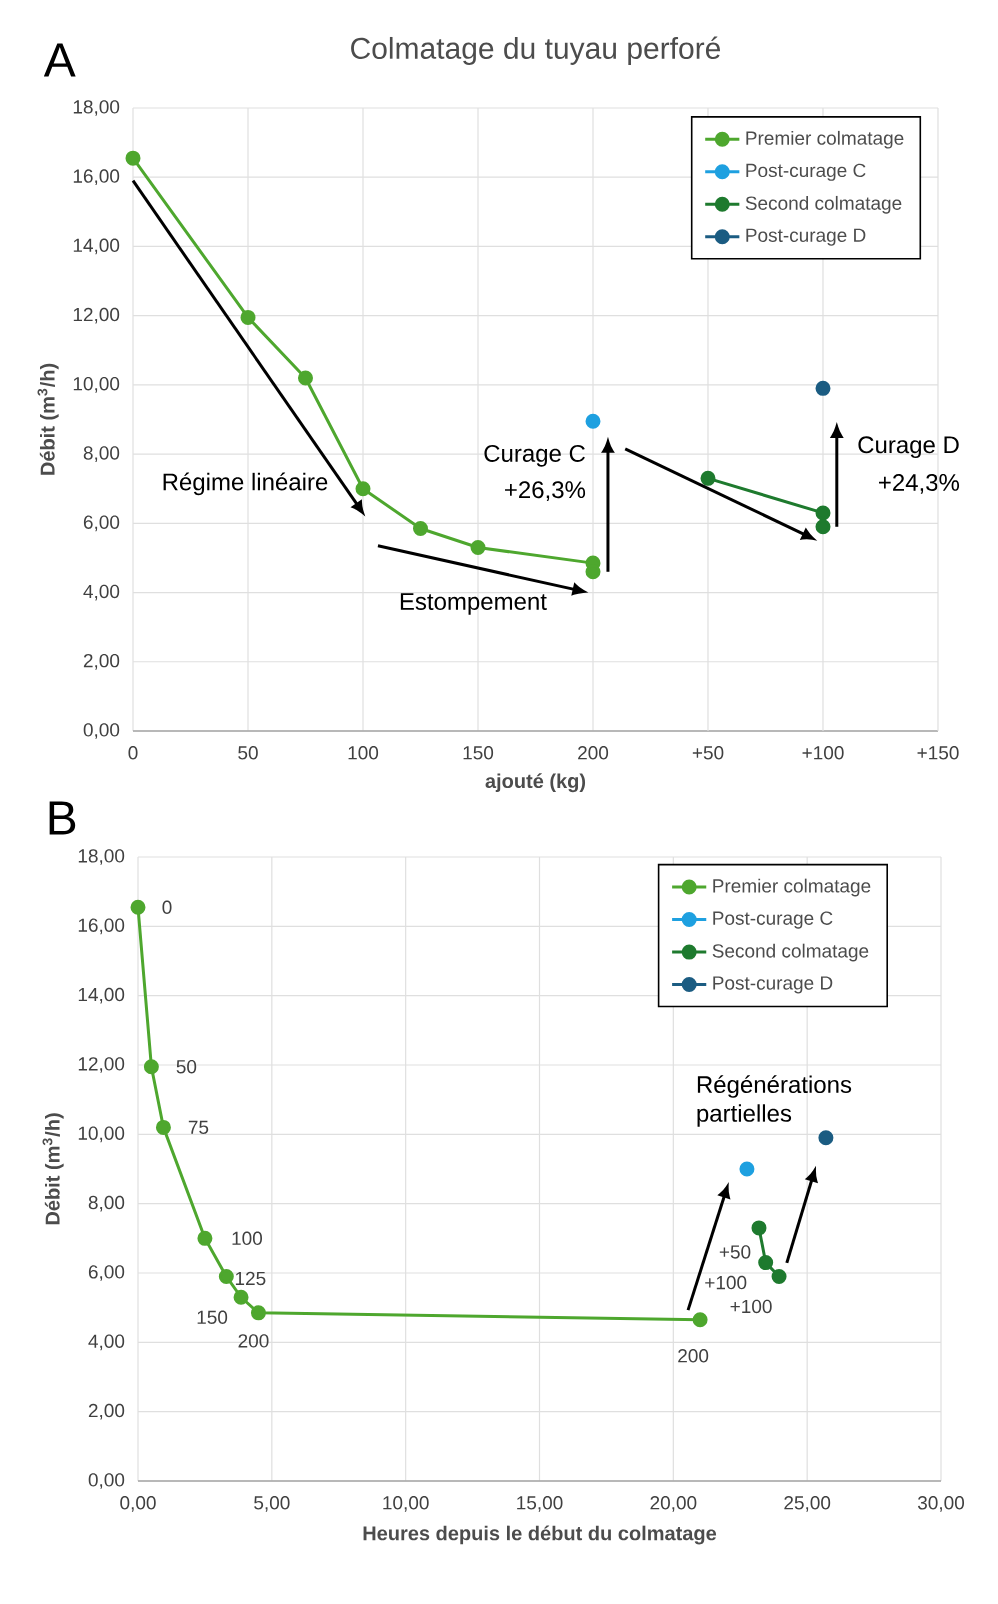  Describe the element at coordinates (540, 1504) in the screenshot. I see `x-tick-label: 15,00` at that location.